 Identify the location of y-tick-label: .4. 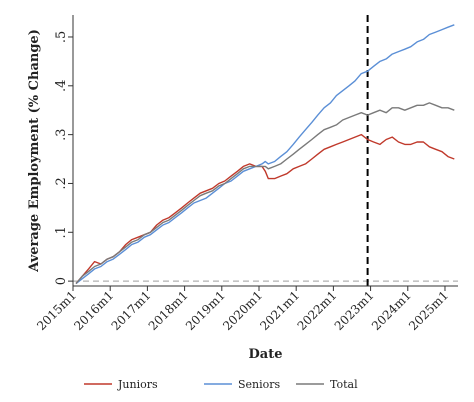
(61, 86).